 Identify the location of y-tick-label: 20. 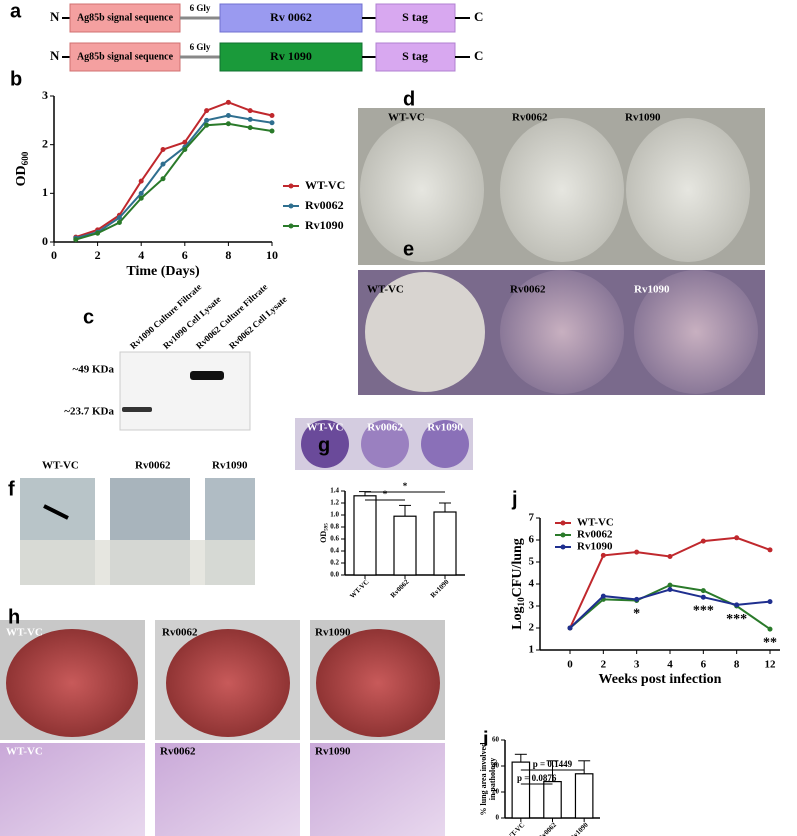
(496, 792).